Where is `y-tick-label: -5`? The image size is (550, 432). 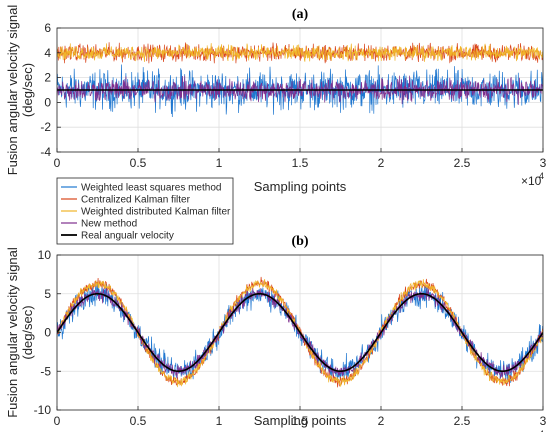 y-tick-label: -5 is located at coordinates (45, 371).